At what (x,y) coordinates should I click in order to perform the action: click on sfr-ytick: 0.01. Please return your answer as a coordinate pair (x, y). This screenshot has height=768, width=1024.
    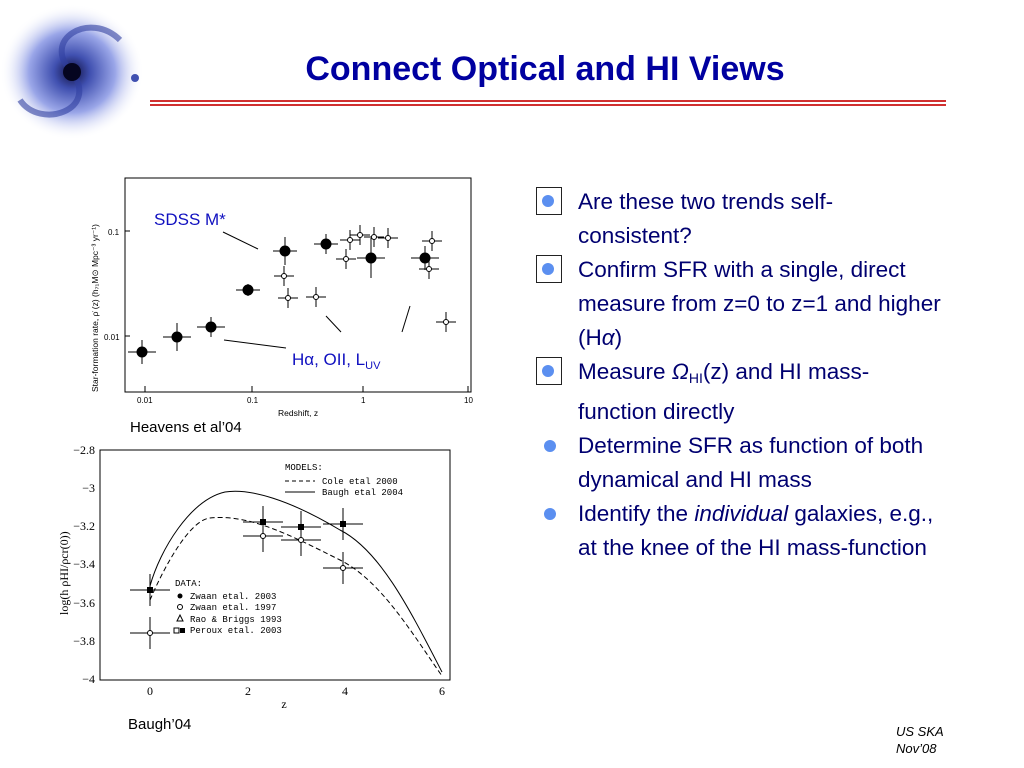
    Looking at the image, I should click on (112, 337).